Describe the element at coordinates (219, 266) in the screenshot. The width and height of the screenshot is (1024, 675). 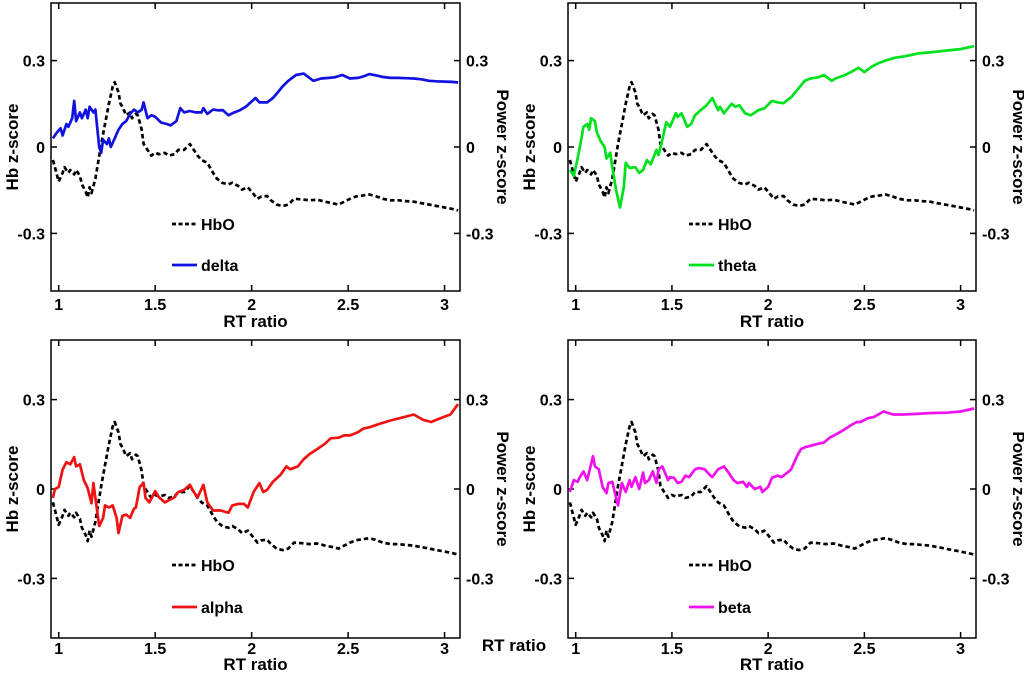
I see `legend-label-delta: delta` at that location.